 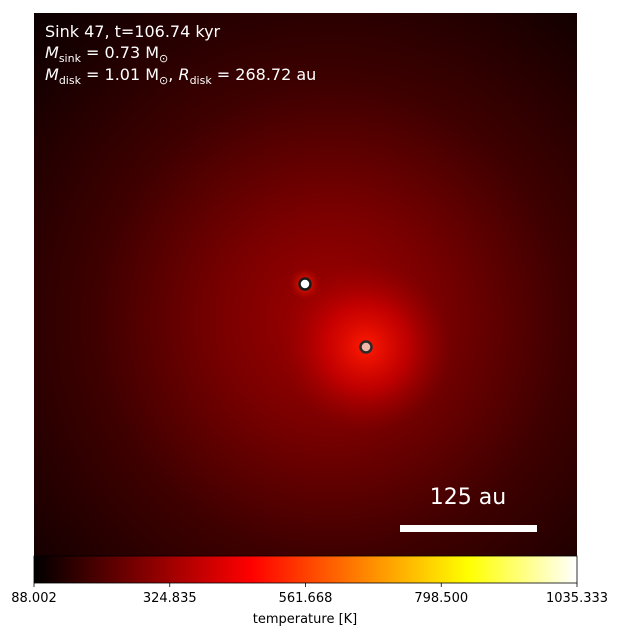 I want to click on colorbar-tick-label: 324.835, so click(x=170, y=598).